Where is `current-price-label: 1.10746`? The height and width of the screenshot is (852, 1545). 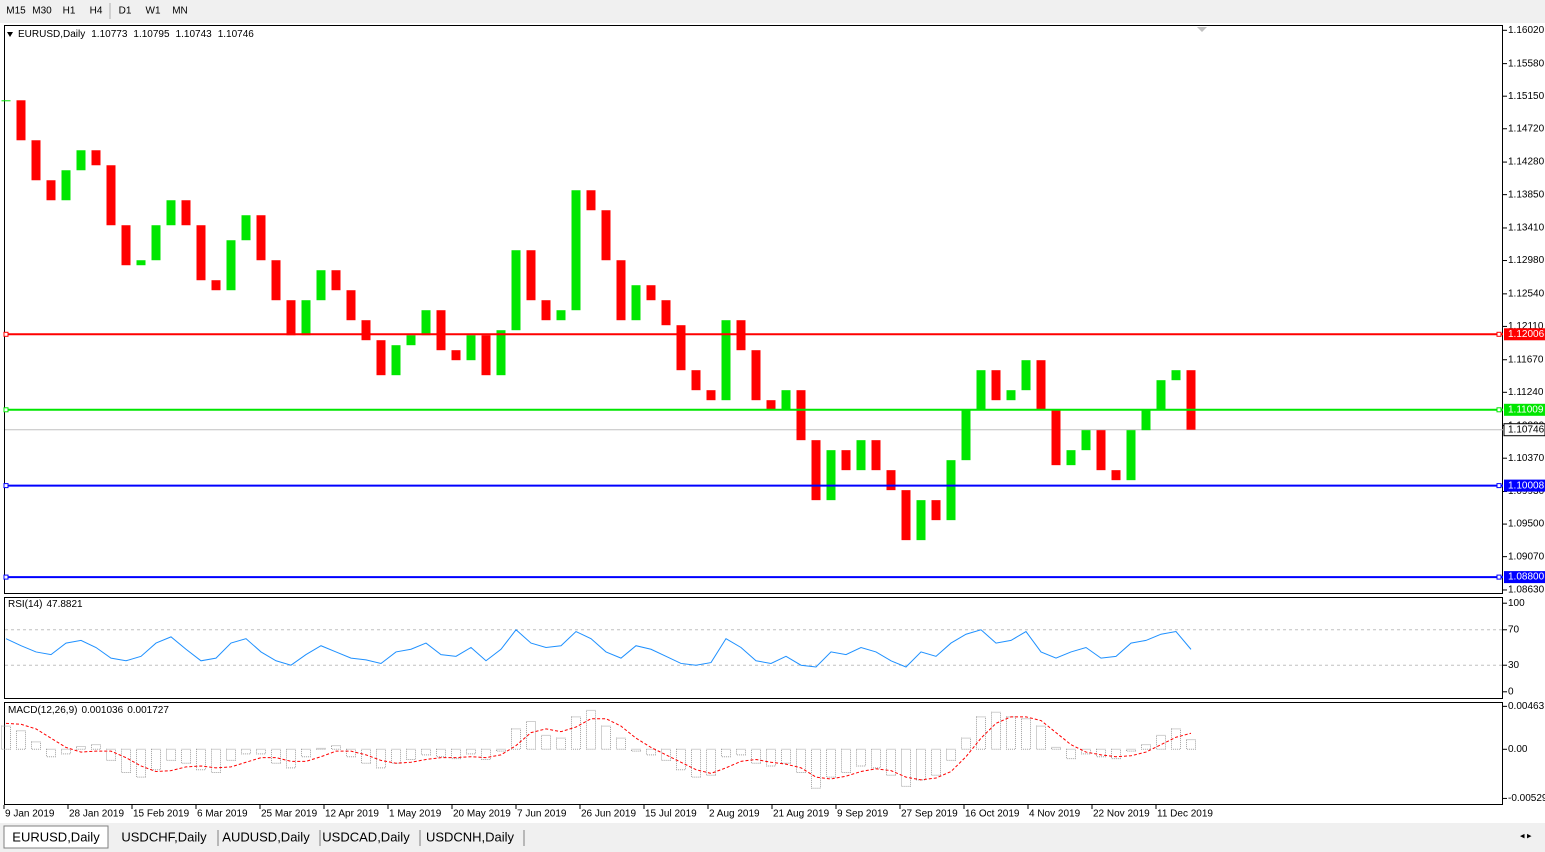
current-price-label: 1.10746 is located at coordinates (1526, 429).